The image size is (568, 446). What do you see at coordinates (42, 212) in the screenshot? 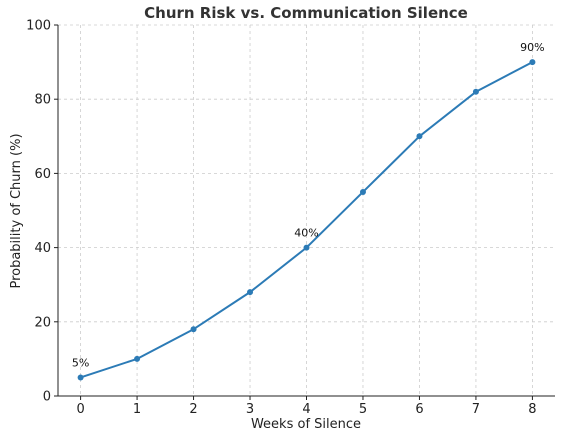
I see `y-ticks: 0 20 40 60 80 100` at bounding box center [42, 212].